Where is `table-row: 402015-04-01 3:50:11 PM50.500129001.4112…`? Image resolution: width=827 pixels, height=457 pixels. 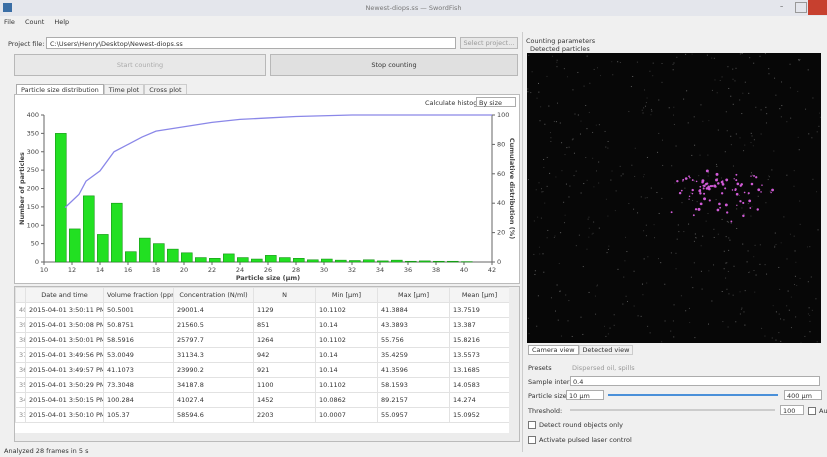 table-row: 402015-04-01 3:50:11 PM50.500129001.4112… is located at coordinates (262, 310).